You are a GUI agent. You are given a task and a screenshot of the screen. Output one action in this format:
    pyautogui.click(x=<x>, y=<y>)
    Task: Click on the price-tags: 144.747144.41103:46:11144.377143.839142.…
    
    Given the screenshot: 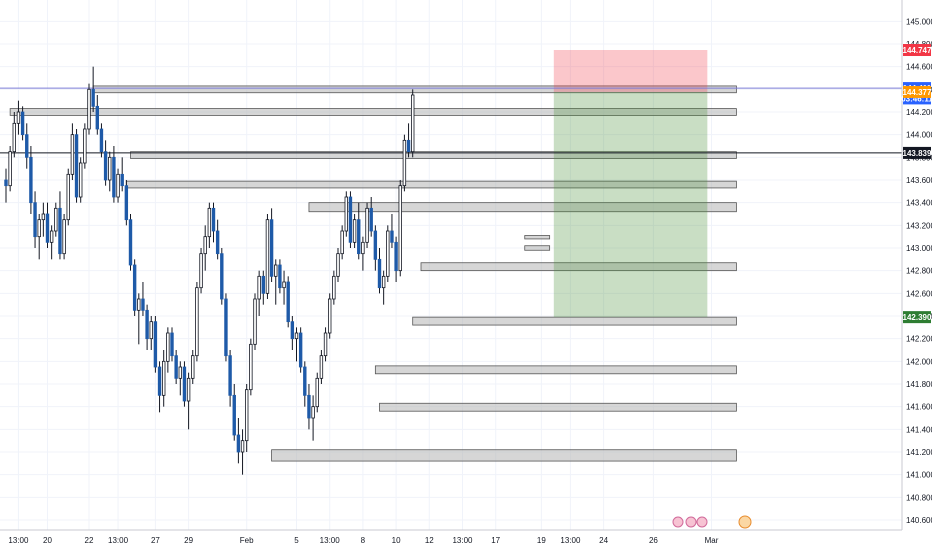 What is the action you would take?
    pyautogui.click(x=916, y=184)
    